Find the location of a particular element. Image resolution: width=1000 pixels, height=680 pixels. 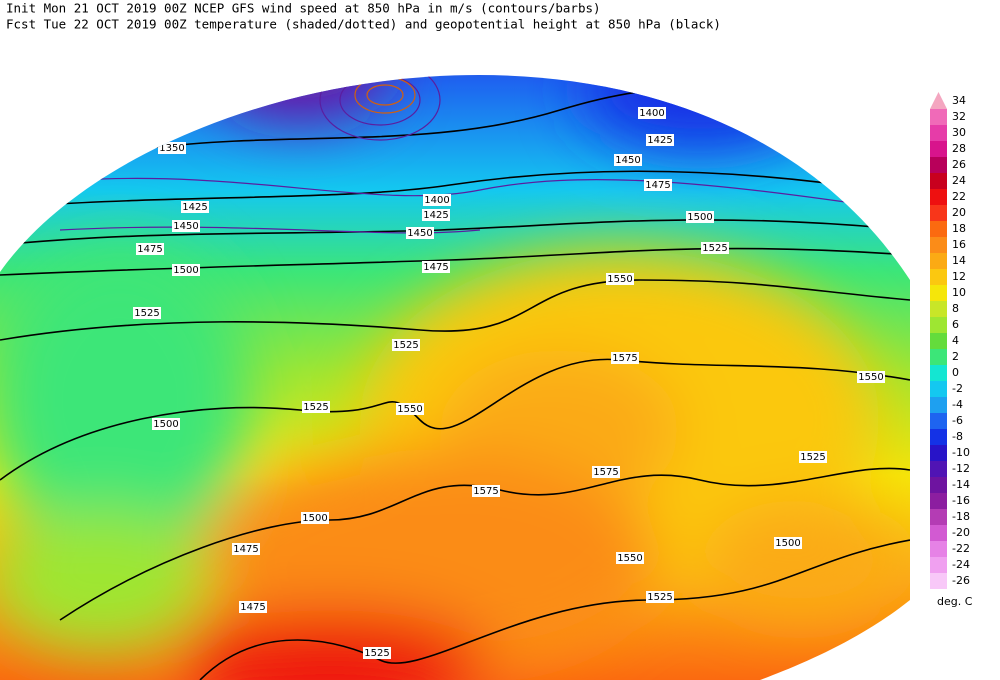

colorbar-label: 16 is located at coordinates (959, 244).